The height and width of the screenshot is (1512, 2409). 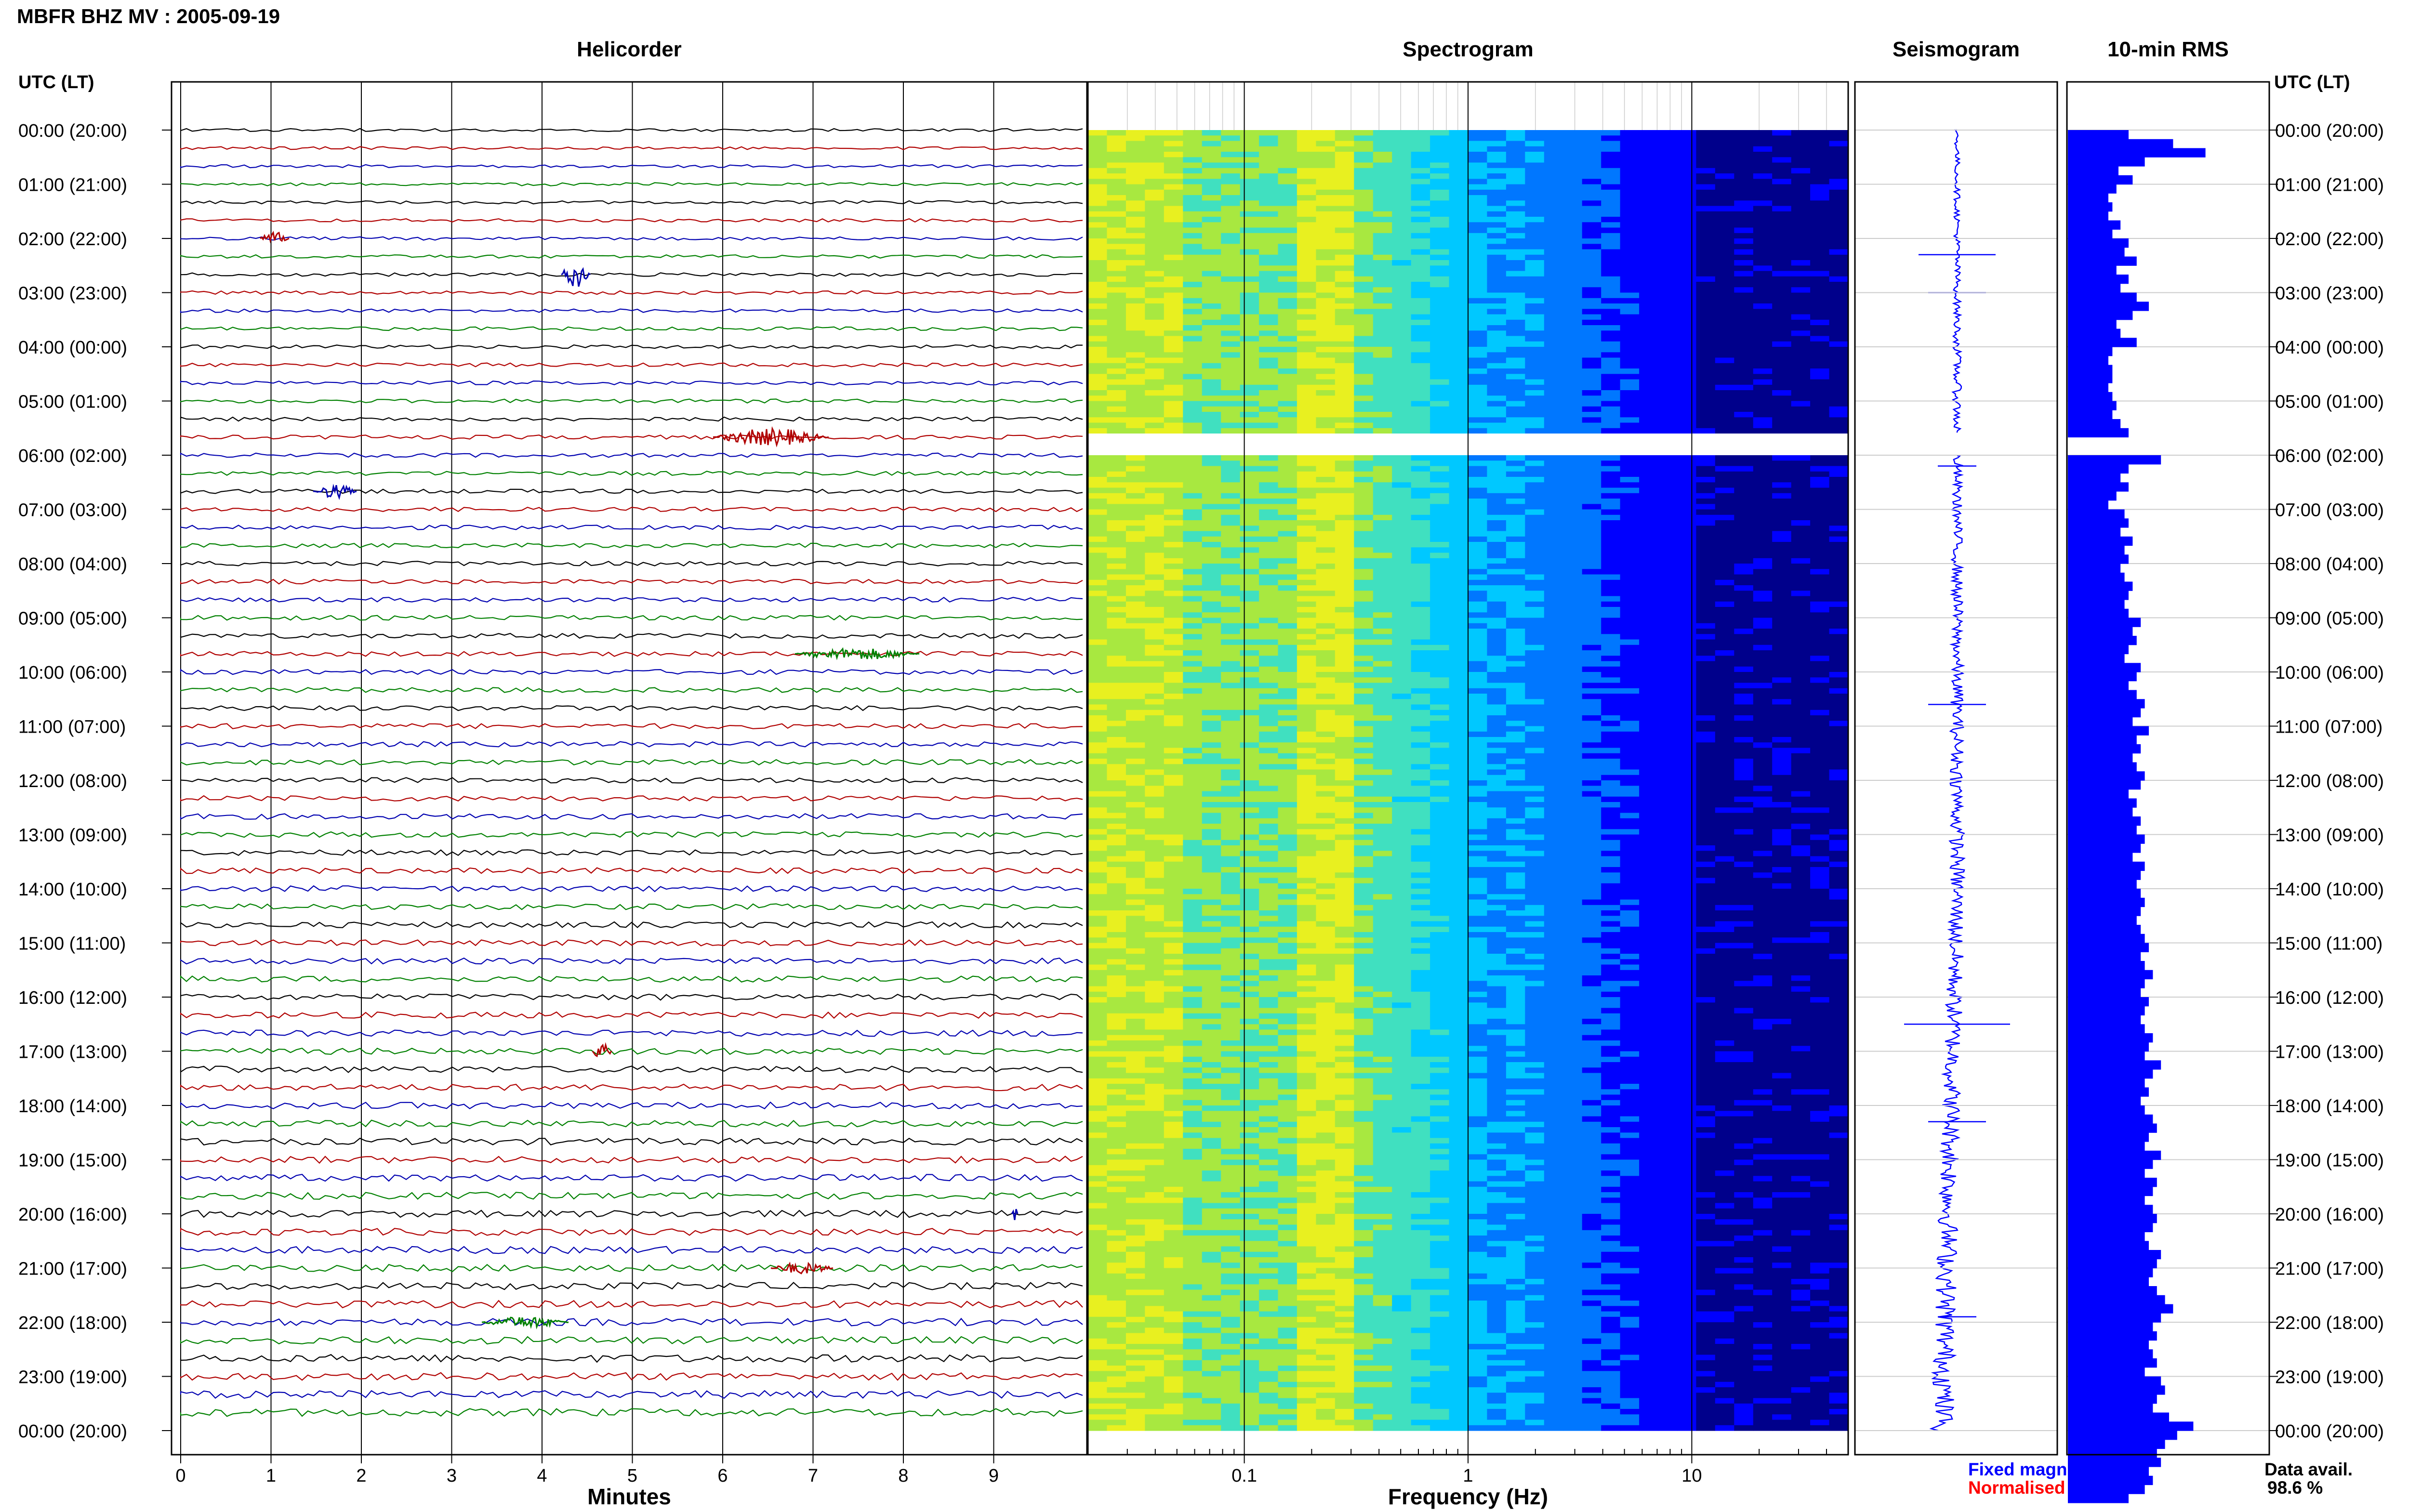 What do you see at coordinates (2308, 1469) in the screenshot?
I see `data-availability-label: Data avail.` at bounding box center [2308, 1469].